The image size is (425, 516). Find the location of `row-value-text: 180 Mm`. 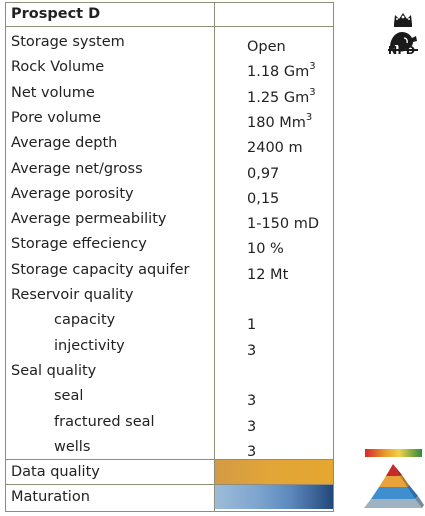

row-value-text: 180 Mm is located at coordinates (276, 122).